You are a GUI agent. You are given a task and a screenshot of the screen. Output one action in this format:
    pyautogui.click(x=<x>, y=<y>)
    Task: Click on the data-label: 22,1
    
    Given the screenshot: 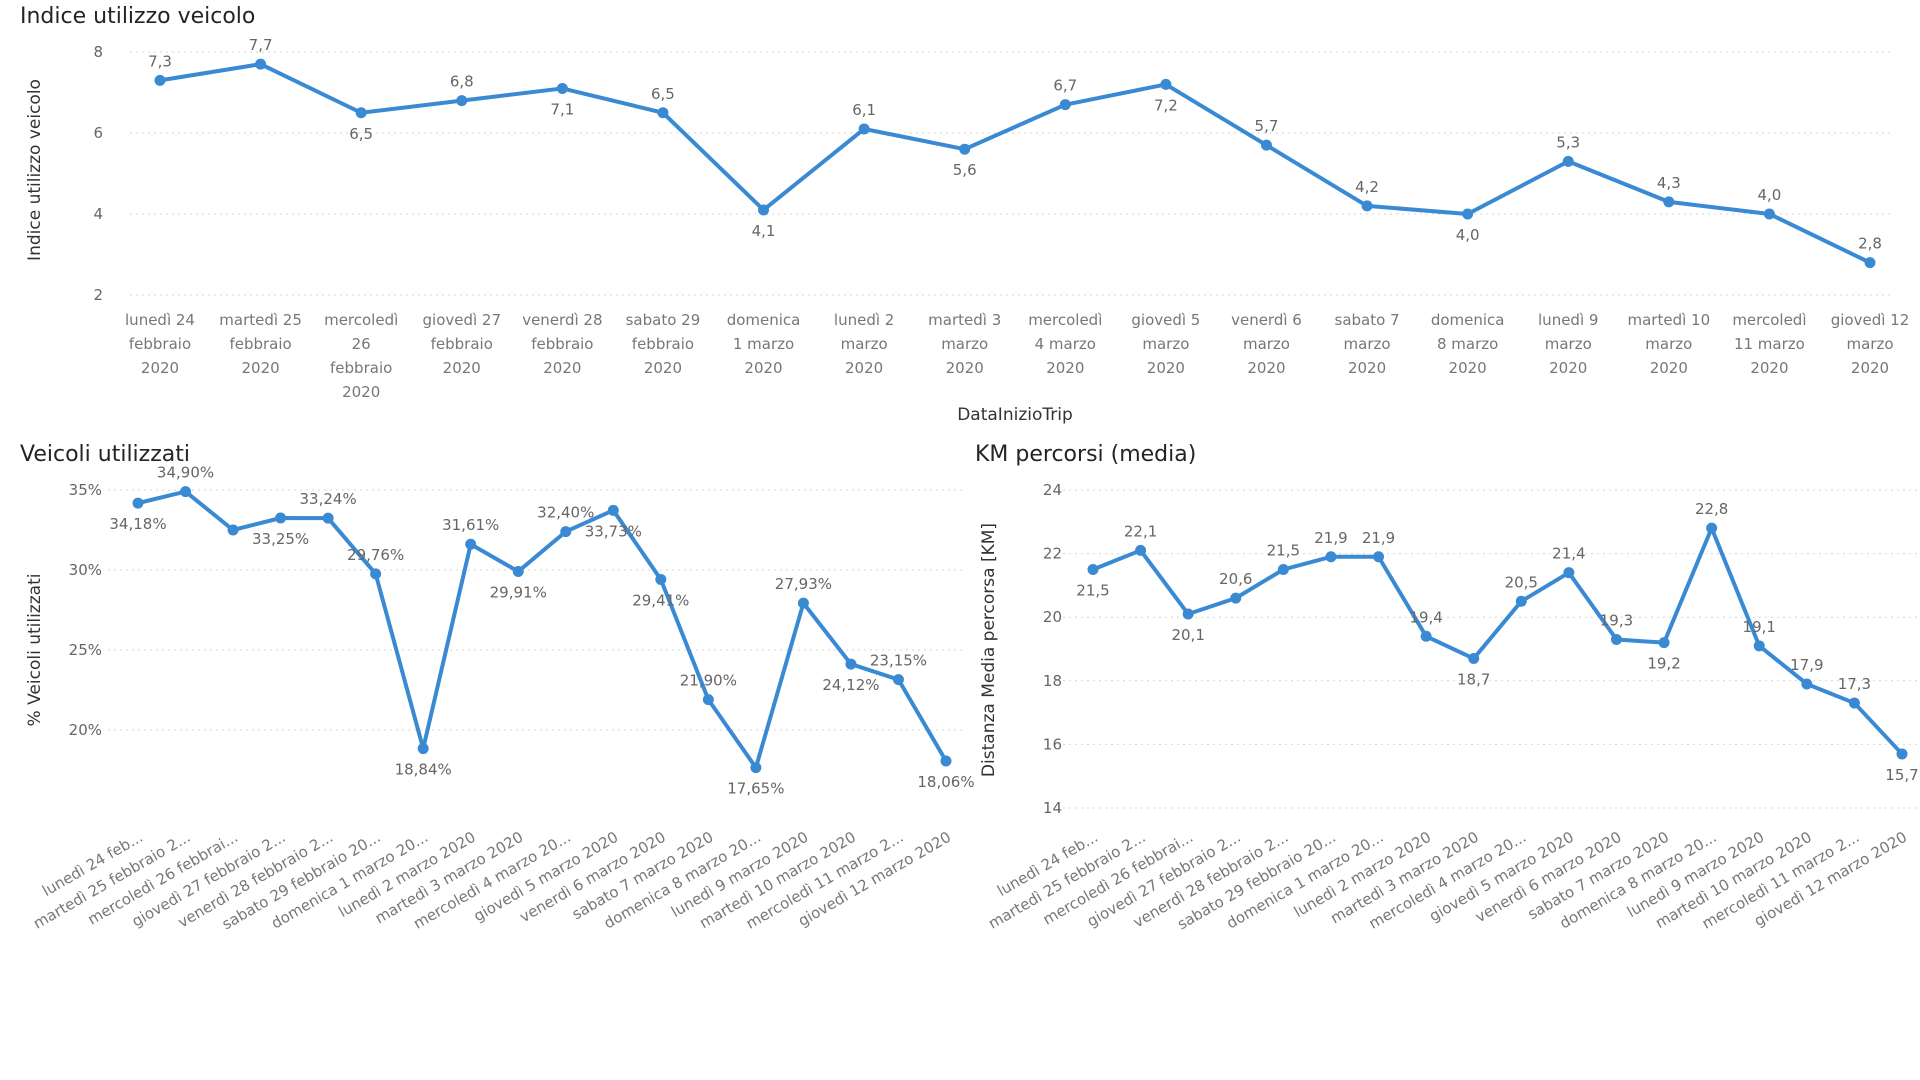 What is the action you would take?
    pyautogui.click(x=1140, y=531)
    